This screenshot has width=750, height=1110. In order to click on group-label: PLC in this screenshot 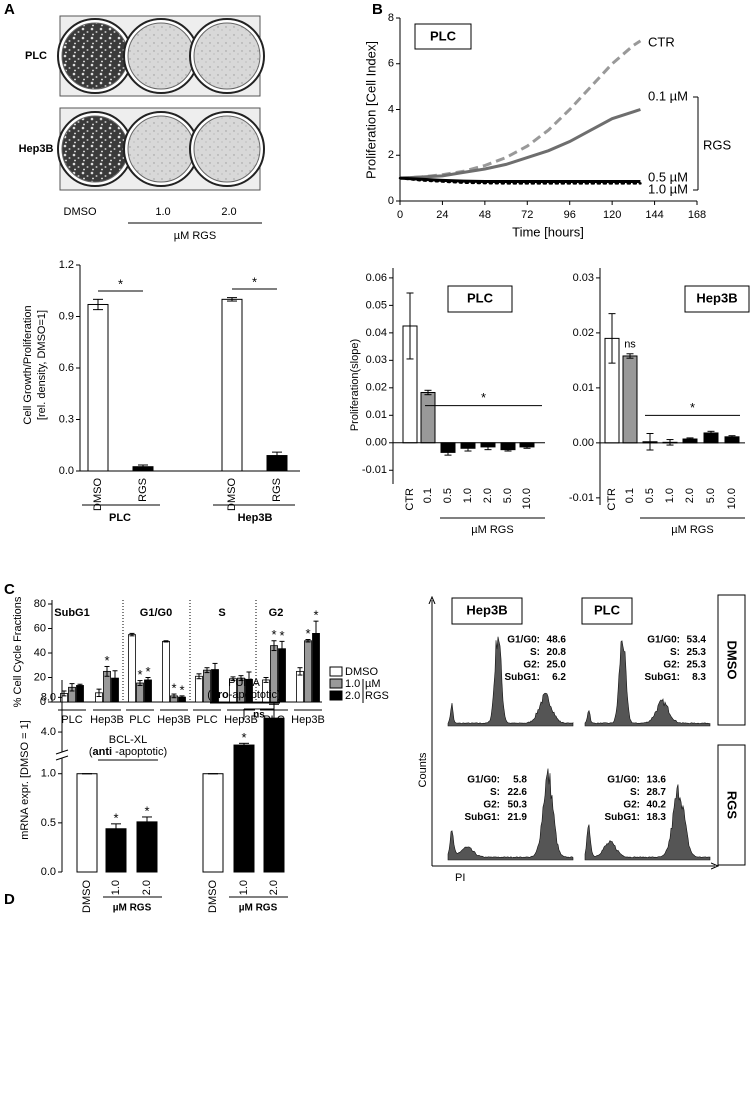, I will do `click(120, 518)`.